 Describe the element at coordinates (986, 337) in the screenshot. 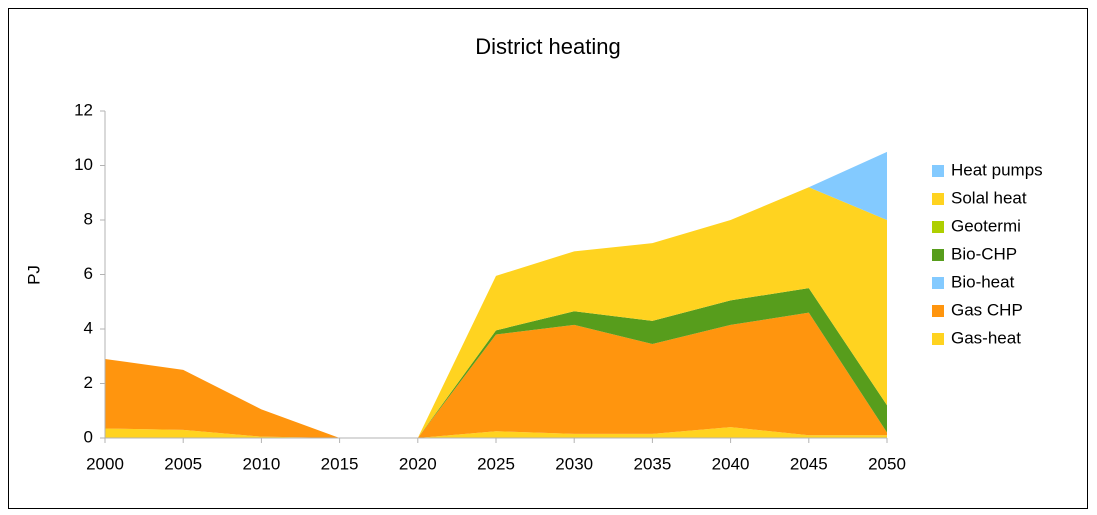

I see `legend-label: Gas-heat` at that location.